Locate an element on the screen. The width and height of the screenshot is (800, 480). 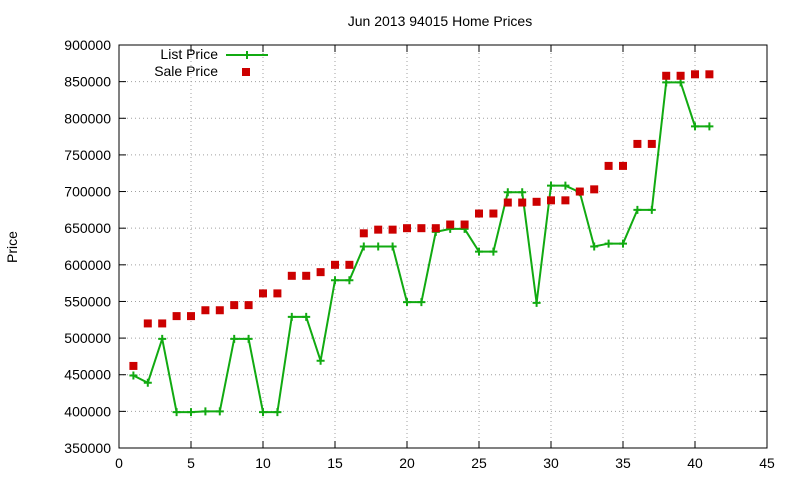
y-tick-label: 600000 is located at coordinates (87, 265).